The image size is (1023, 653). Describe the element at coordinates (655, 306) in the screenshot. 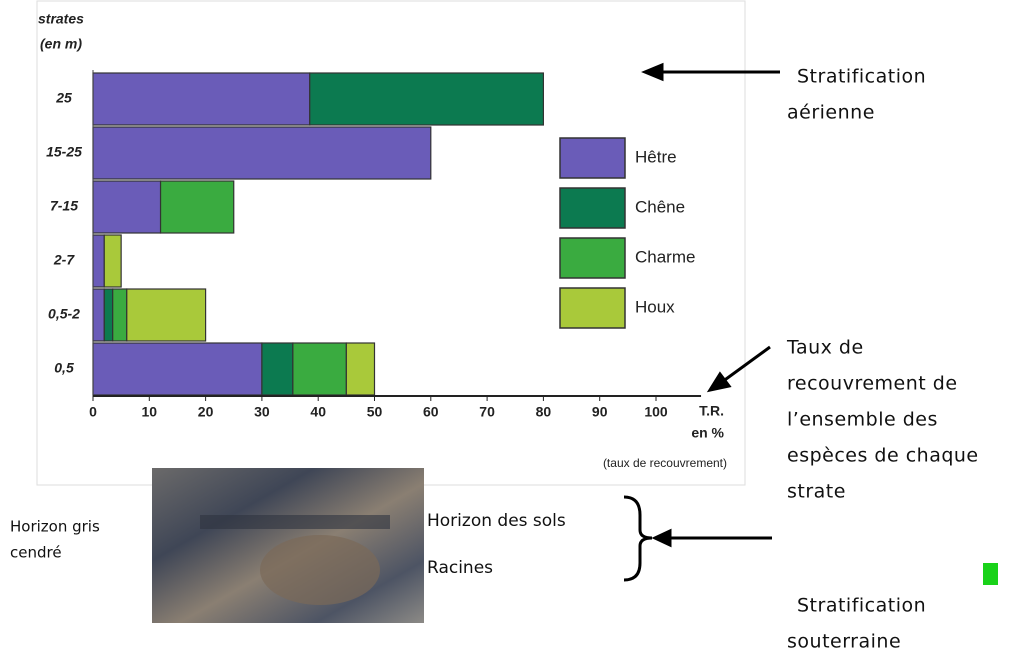

I see `legend-label: Houx` at that location.